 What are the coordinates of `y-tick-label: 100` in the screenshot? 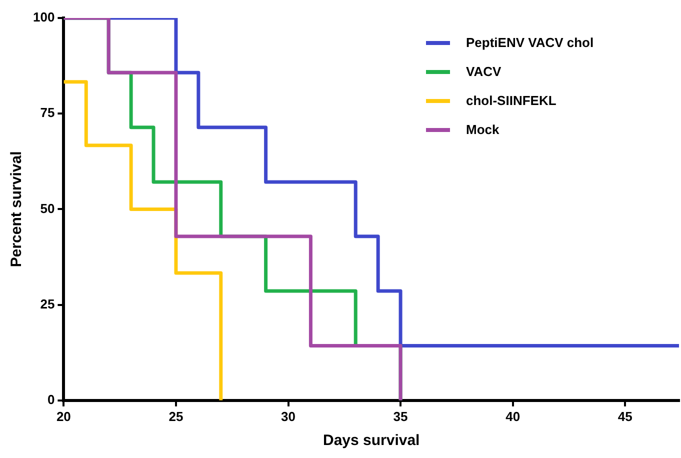 It's located at (43, 17).